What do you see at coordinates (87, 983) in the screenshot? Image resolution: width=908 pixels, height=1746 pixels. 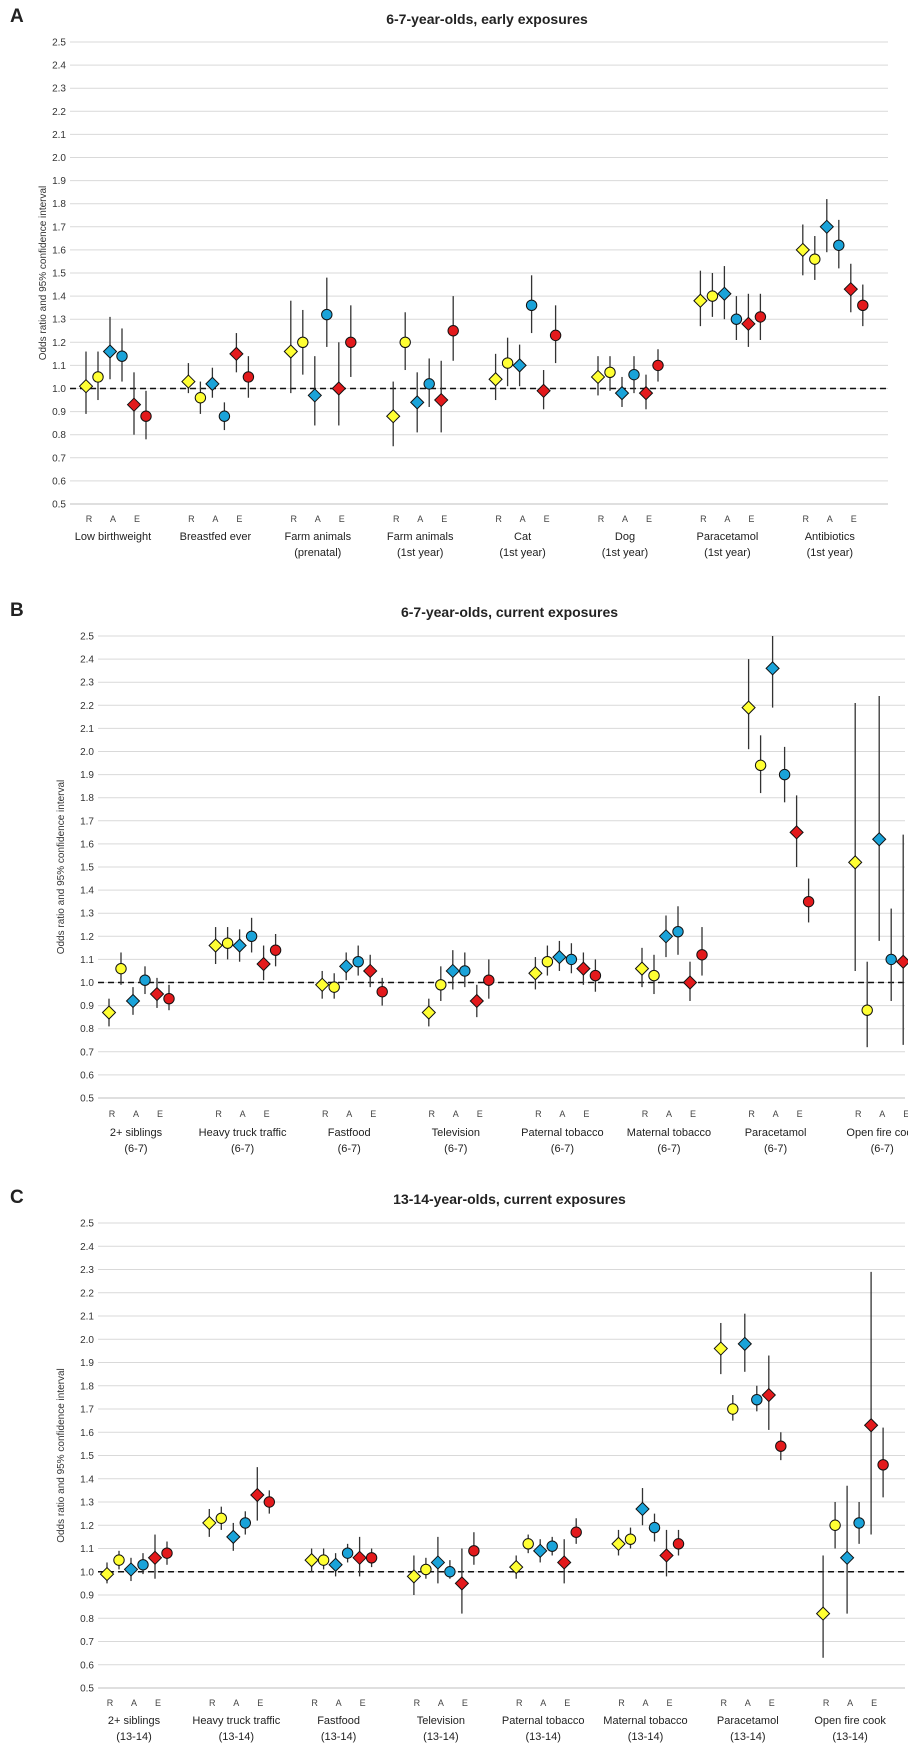 I see `y-tick-label: 1.0` at bounding box center [87, 983].